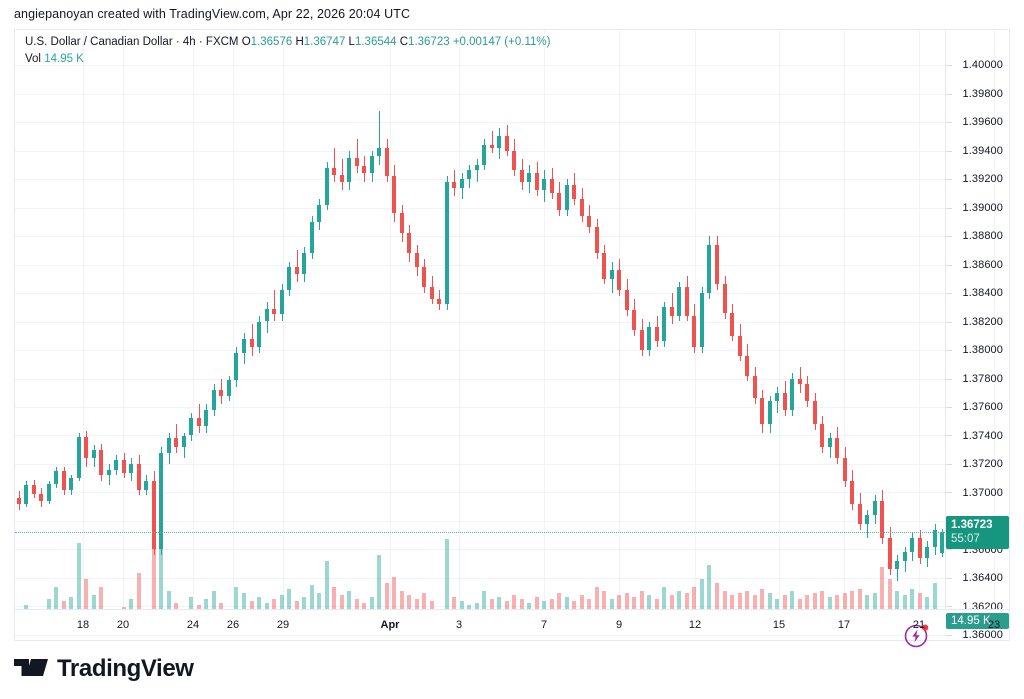 The height and width of the screenshot is (699, 1024). Describe the element at coordinates (271, 42) in the screenshot. I see `legend-open-value: 1.36576` at that location.